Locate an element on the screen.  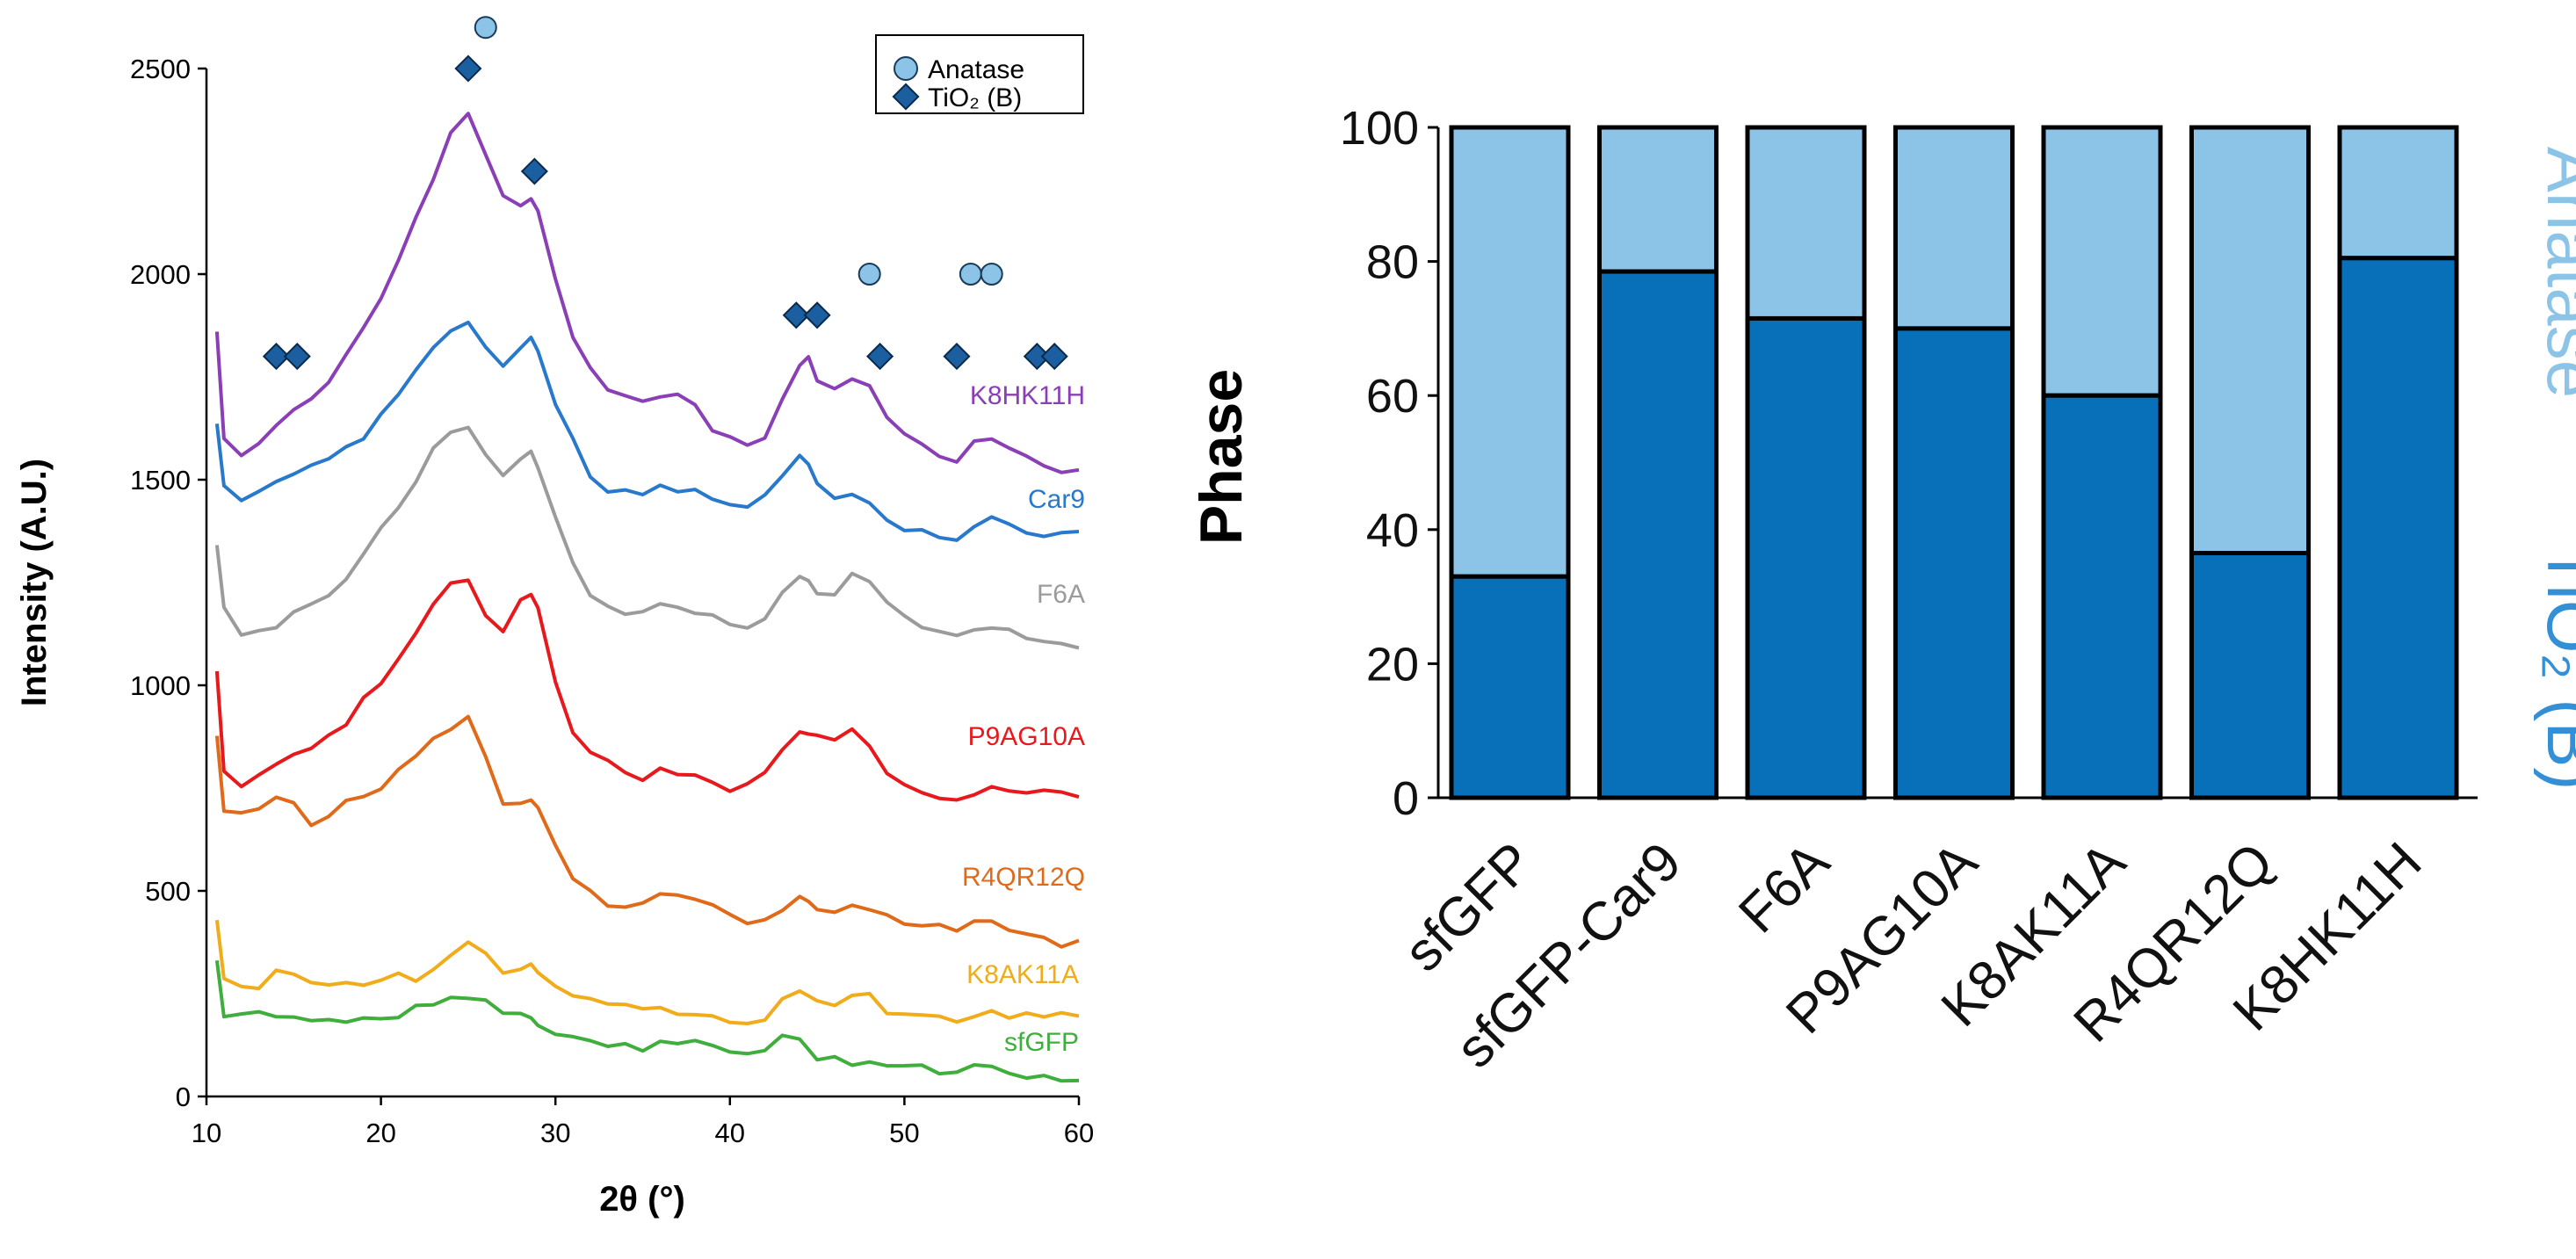
bar-y-tick-label: 20 is located at coordinates (1392, 664).